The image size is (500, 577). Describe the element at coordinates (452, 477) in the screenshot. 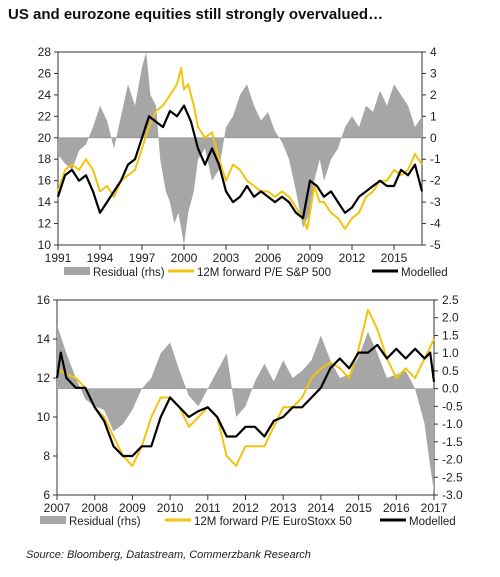

I see `y-right-tick-label: -2.5` at that location.